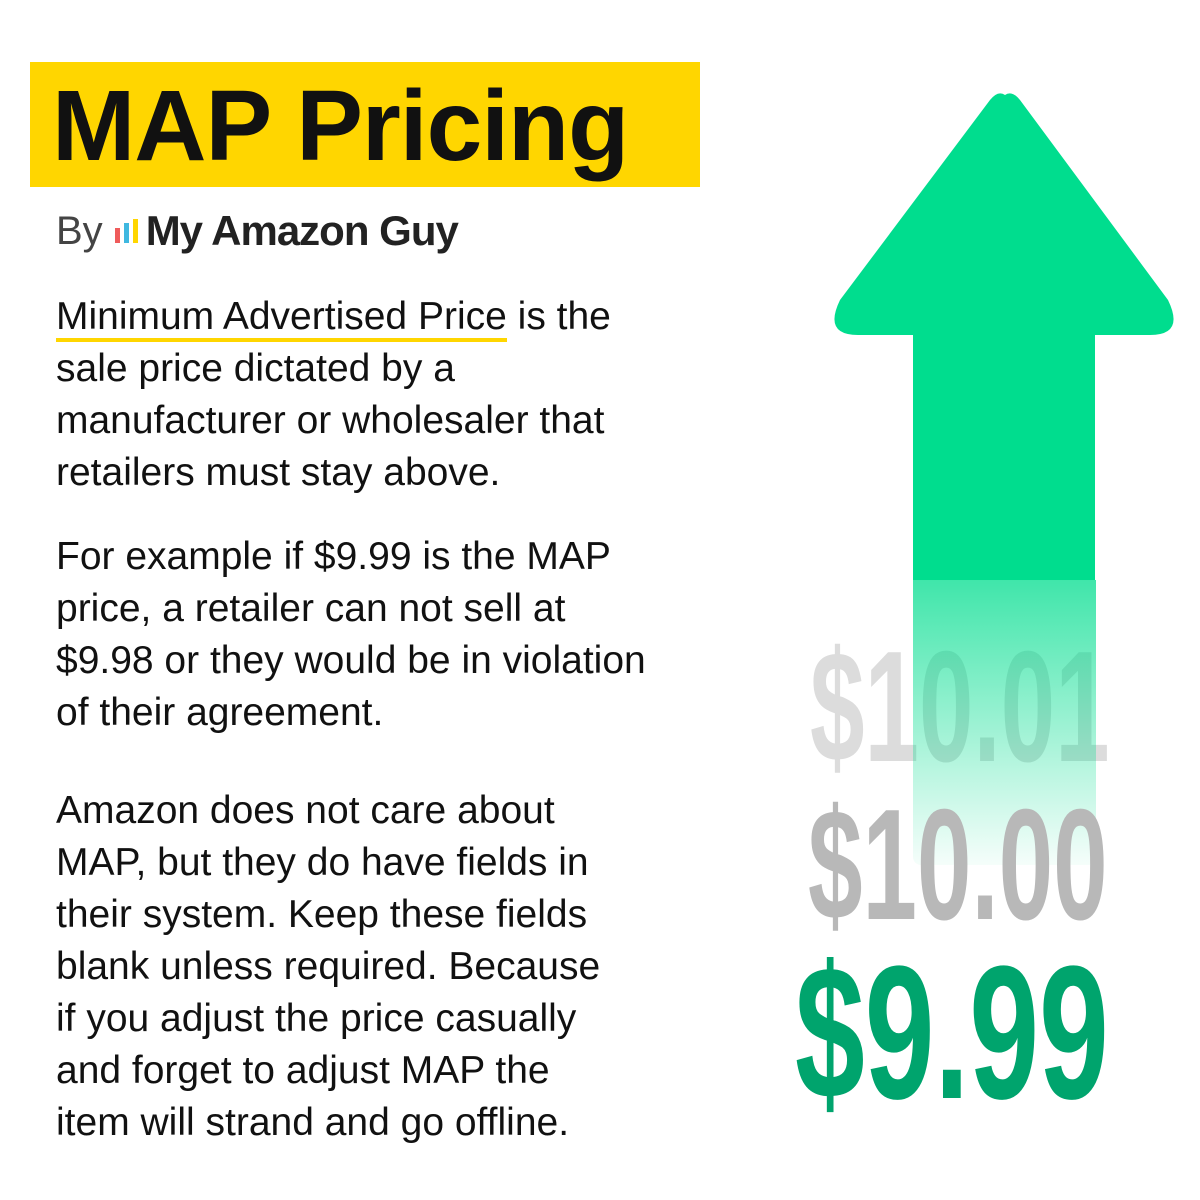 This screenshot has height=1200, width=1200. Describe the element at coordinates (311, 608) in the screenshot. I see `text-line: price, a retailer can not sell at` at that location.